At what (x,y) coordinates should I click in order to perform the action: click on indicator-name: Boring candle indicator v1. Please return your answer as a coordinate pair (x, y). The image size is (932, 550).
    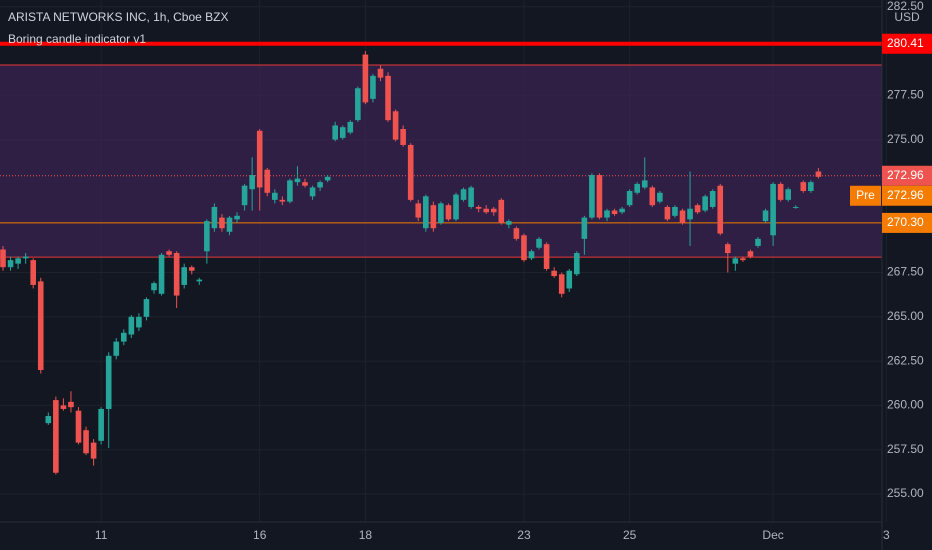
    Looking at the image, I should click on (77, 39).